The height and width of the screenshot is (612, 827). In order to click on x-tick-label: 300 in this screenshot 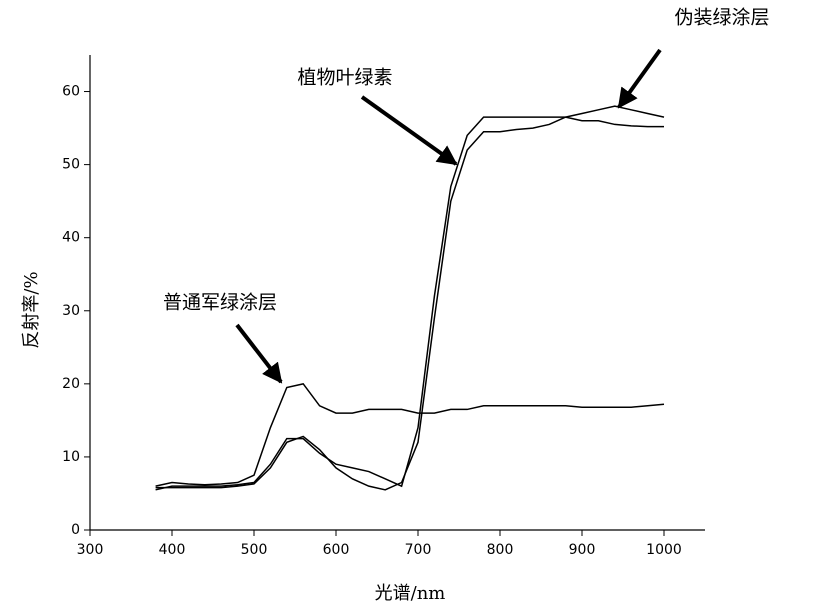, I will do `click(90, 550)`.